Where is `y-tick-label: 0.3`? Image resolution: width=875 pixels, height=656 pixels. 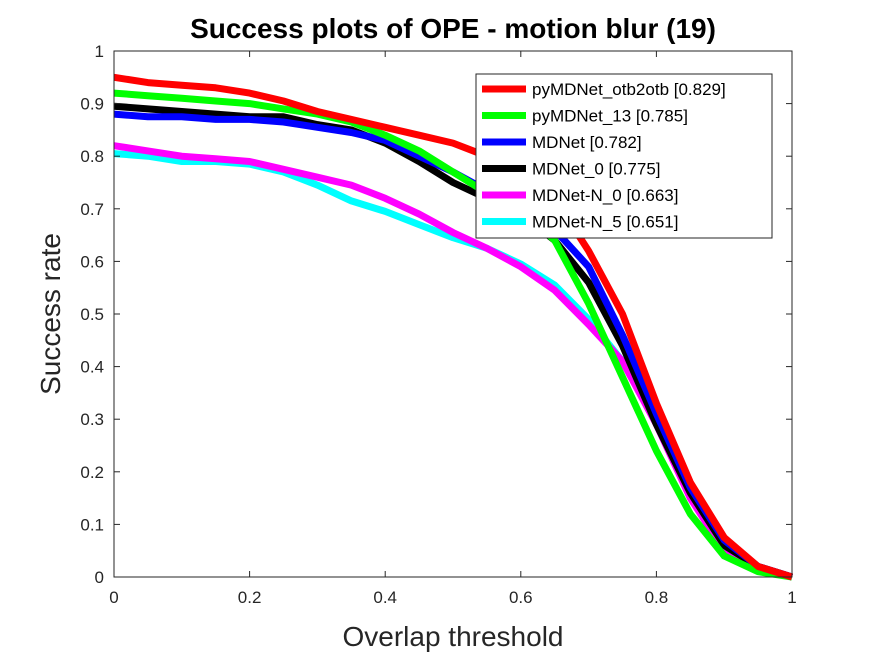 y-tick-label: 0.3 is located at coordinates (92, 419).